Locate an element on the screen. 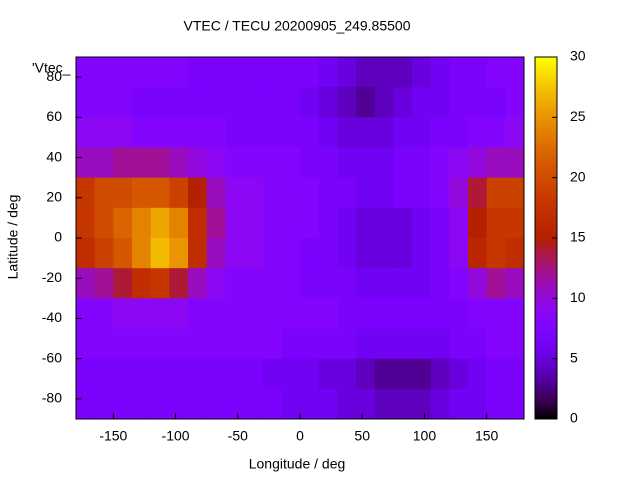 The image size is (640, 480). y-tick-label: -40 is located at coordinates (52, 317).